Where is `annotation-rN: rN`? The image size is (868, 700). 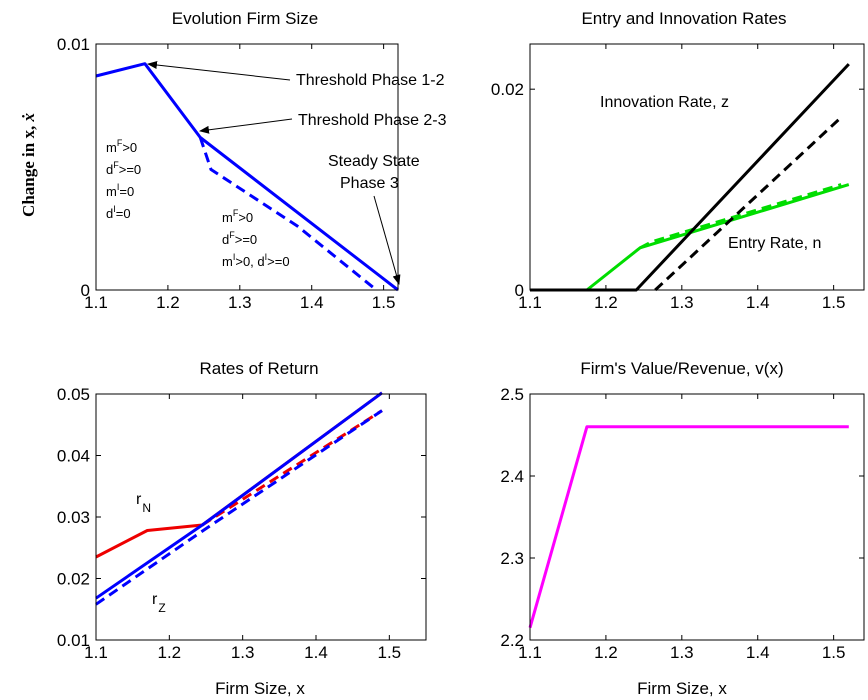
annotation-rN: rN is located at coordinates (143, 503).